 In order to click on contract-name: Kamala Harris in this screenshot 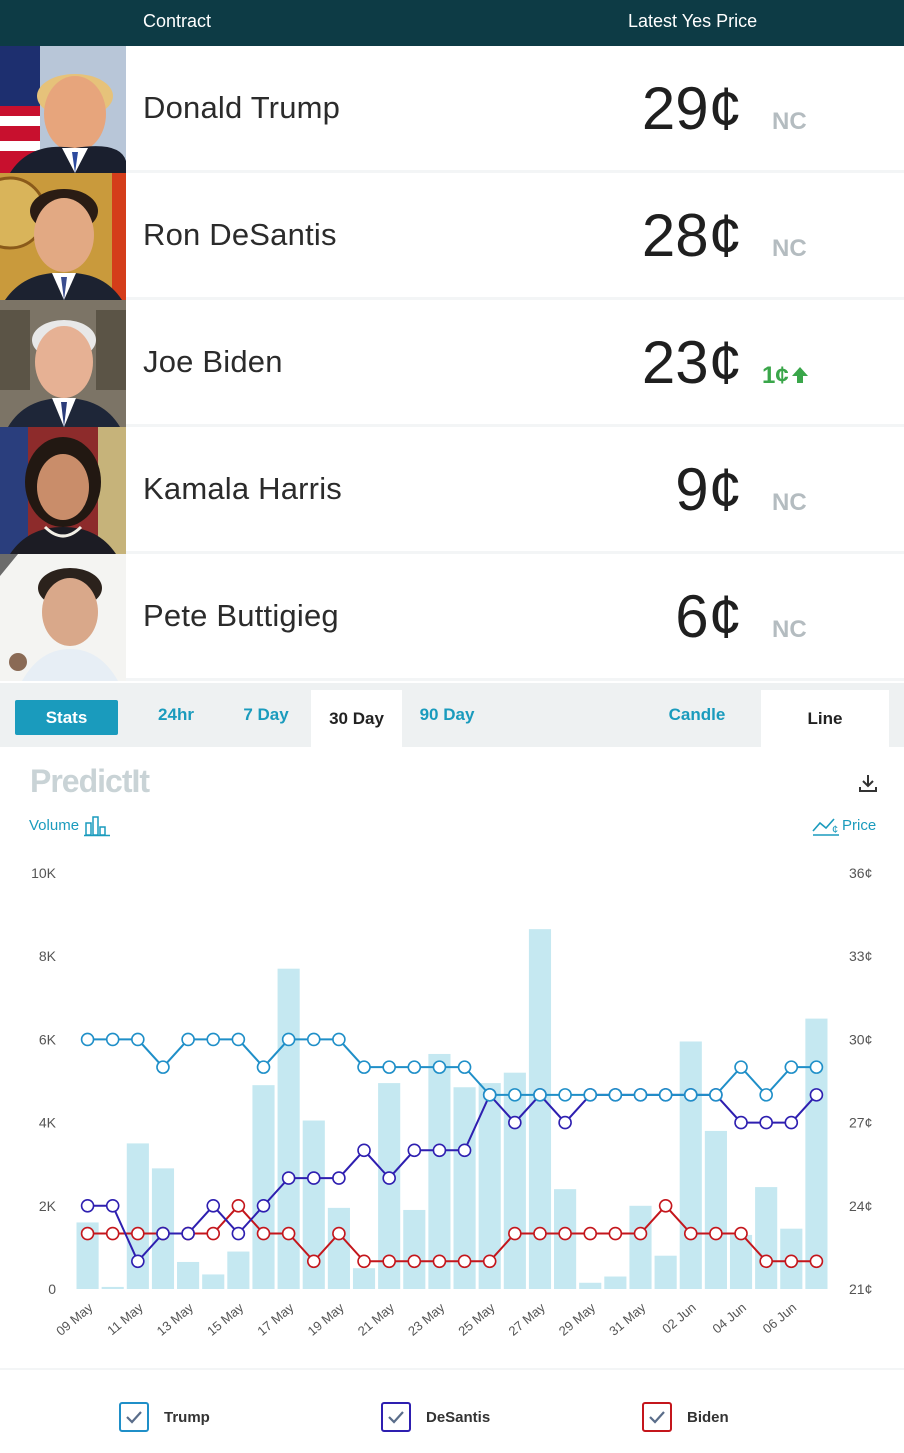, I will do `click(242, 488)`.